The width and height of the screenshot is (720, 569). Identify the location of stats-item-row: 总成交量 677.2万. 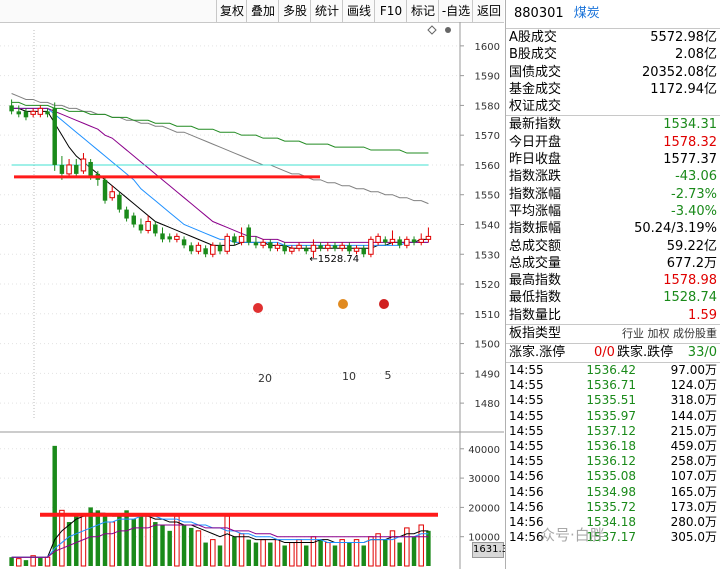
(613, 263).